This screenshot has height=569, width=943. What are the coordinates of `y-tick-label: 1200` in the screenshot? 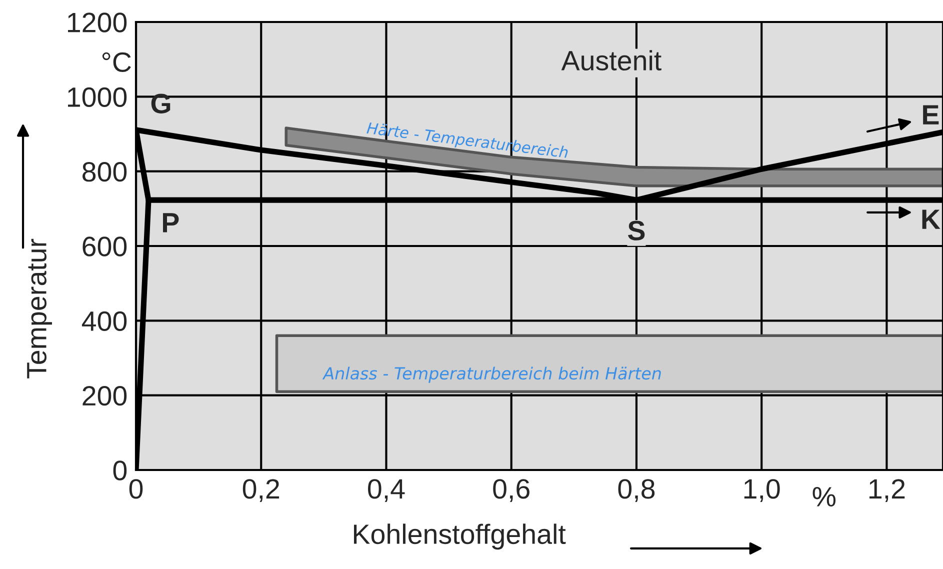 It's located at (97, 22).